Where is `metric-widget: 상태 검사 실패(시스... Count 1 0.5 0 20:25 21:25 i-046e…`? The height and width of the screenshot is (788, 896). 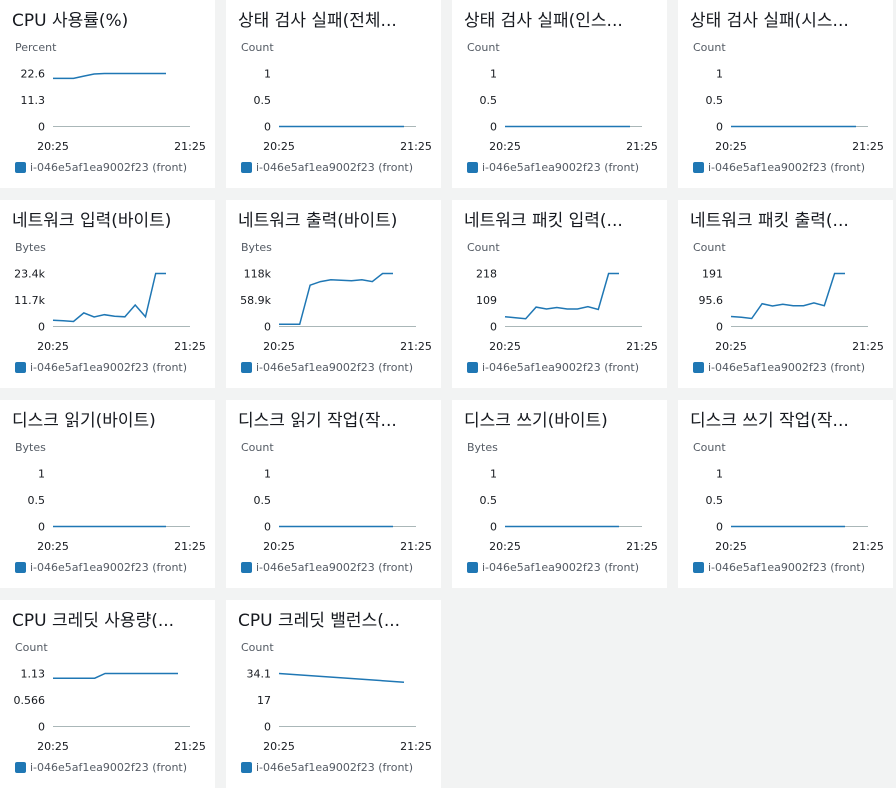 metric-widget: 상태 검사 실패(시스... Count 1 0.5 0 20:25 21:25 i-046e… is located at coordinates (785, 94).